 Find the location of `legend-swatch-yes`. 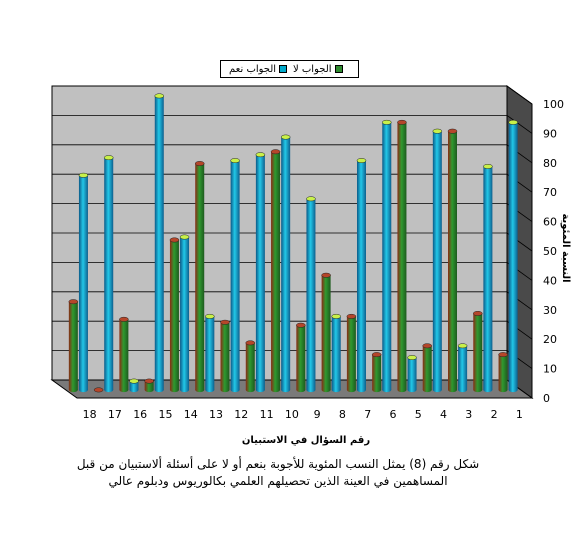

legend-swatch-yes is located at coordinates (283, 69).